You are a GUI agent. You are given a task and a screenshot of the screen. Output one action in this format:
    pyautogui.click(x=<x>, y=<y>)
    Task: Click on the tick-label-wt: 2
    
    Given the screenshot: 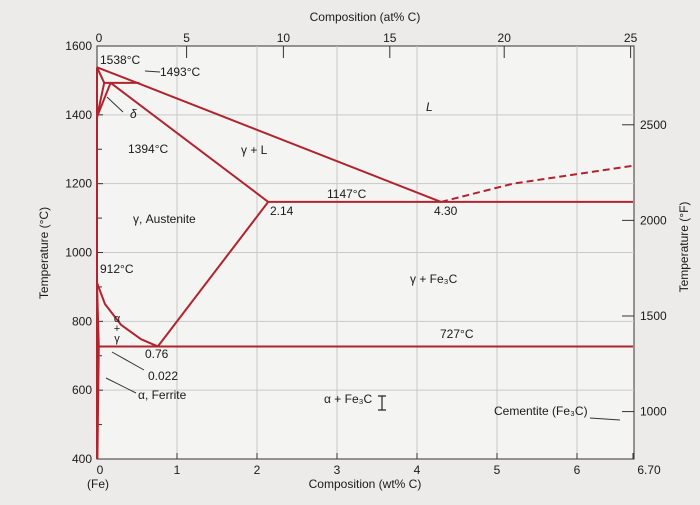 What is the action you would take?
    pyautogui.click(x=257, y=470)
    